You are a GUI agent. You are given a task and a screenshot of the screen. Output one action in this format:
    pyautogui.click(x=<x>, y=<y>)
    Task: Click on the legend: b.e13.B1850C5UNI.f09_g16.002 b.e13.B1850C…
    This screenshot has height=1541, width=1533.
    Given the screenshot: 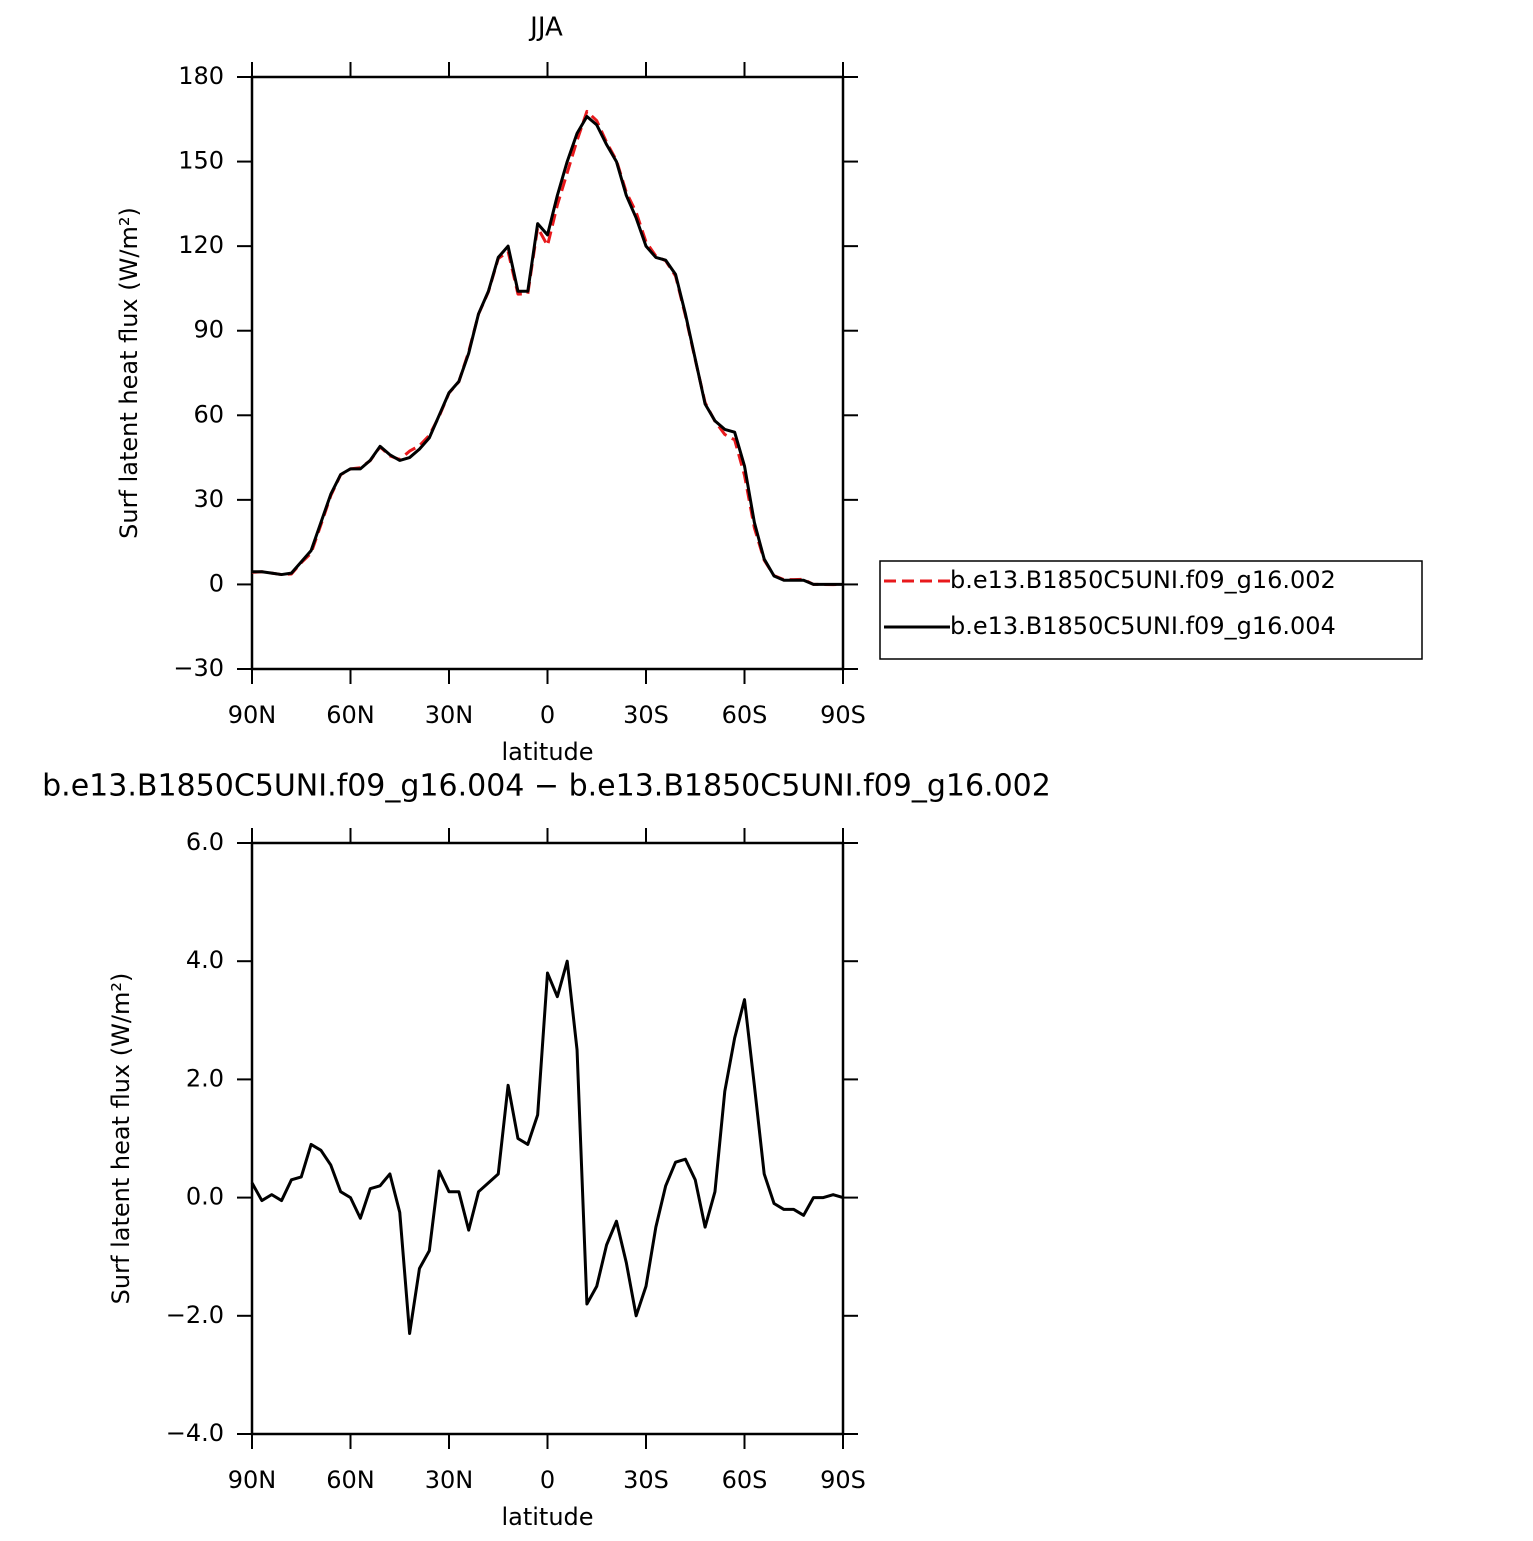 What is the action you would take?
    pyautogui.click(x=1151, y=610)
    